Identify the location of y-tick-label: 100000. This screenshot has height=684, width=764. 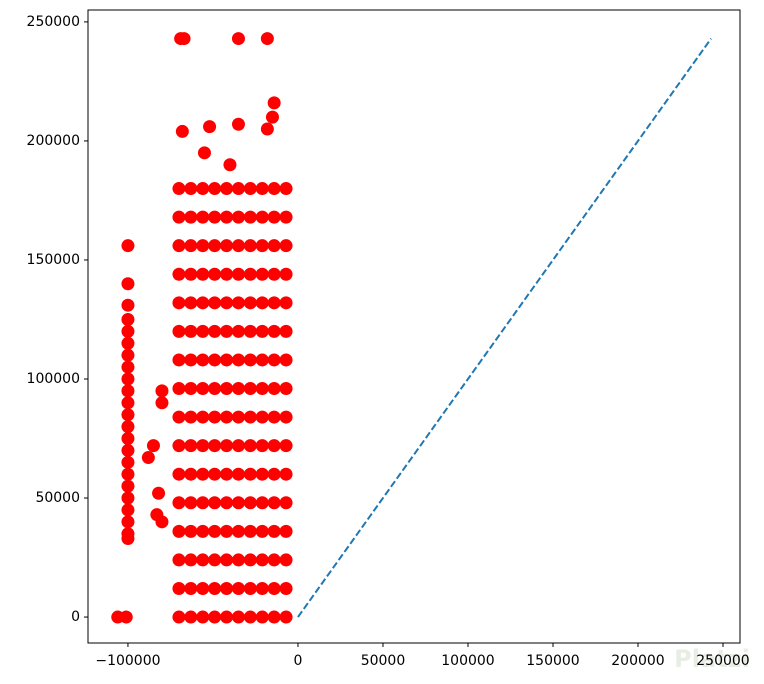
(53, 379).